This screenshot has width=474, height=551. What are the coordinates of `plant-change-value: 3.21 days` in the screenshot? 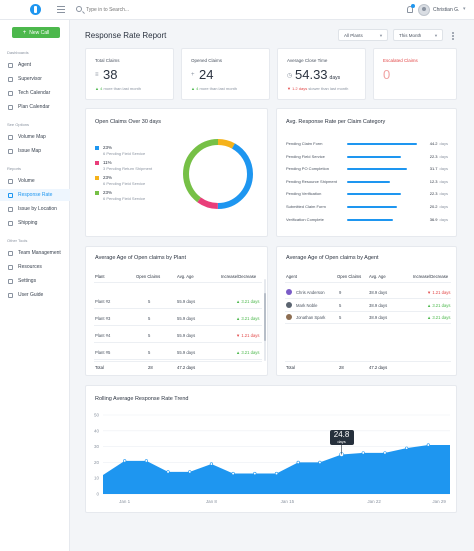 It's located at (250, 301).